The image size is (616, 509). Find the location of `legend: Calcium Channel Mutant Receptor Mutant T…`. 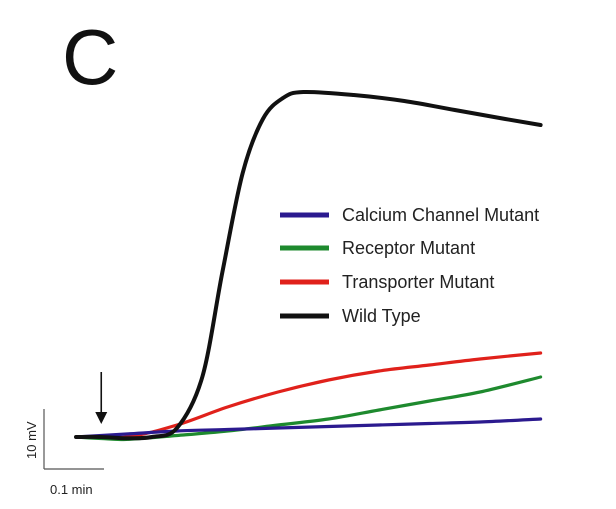

legend: Calcium Channel Mutant Receptor Mutant T… is located at coordinates (409, 265).